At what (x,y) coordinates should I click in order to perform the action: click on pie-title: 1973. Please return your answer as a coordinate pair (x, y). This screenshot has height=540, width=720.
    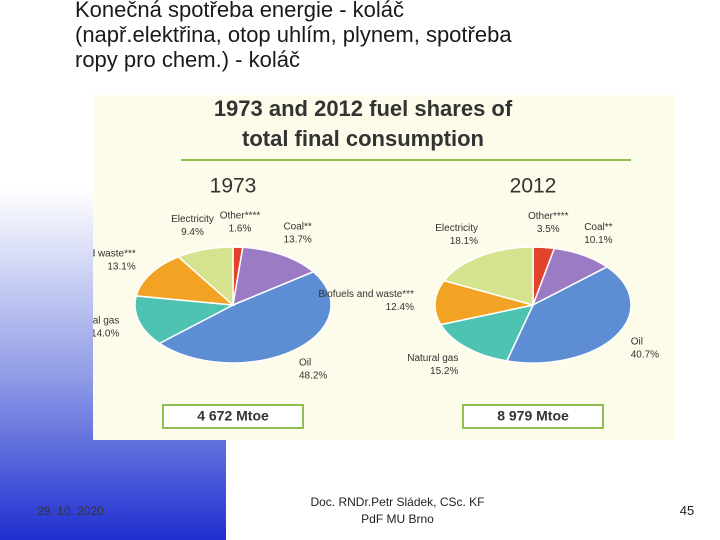
    Looking at the image, I should click on (233, 186).